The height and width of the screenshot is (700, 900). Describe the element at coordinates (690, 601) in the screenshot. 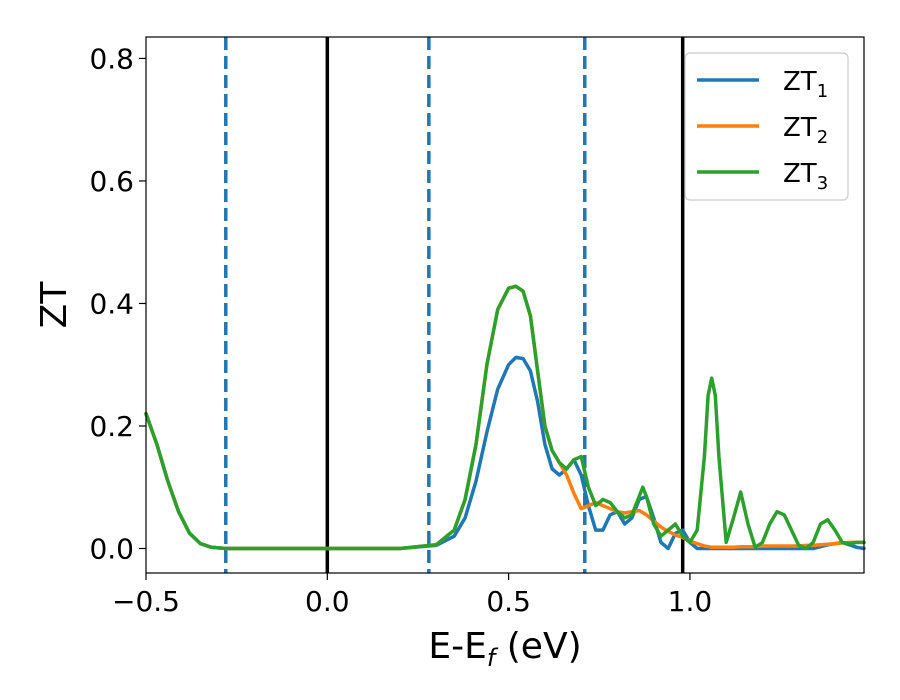

I see `x-tick-label: 1.0` at that location.